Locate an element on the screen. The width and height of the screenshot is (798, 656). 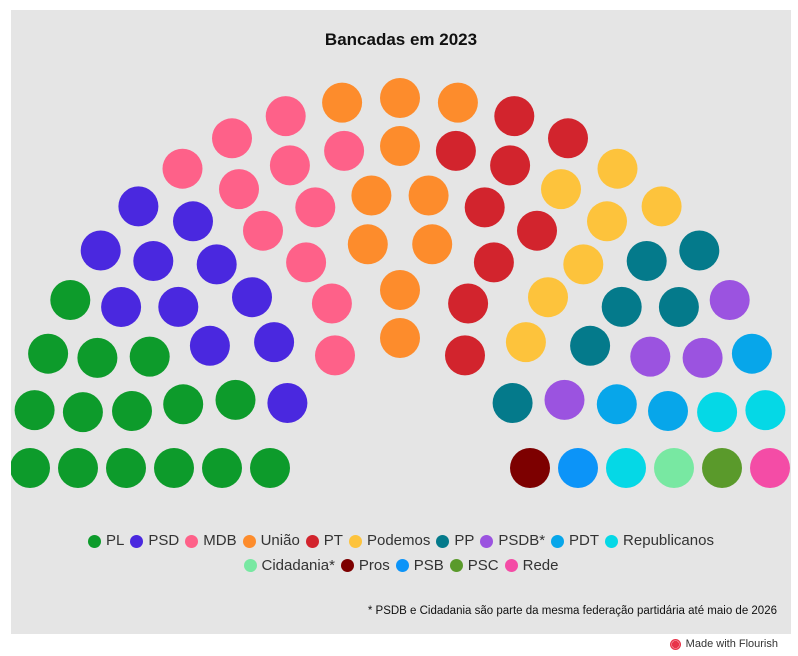
seat-psb is located at coordinates (578, 468).